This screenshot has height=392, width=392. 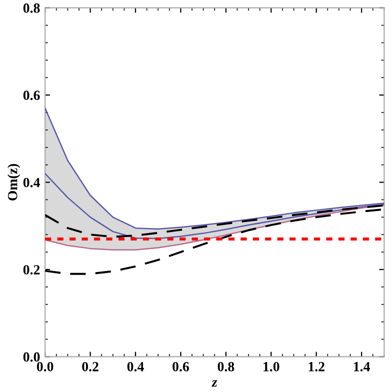 I want to click on y-tick-label: 0.8, so click(x=31, y=8).